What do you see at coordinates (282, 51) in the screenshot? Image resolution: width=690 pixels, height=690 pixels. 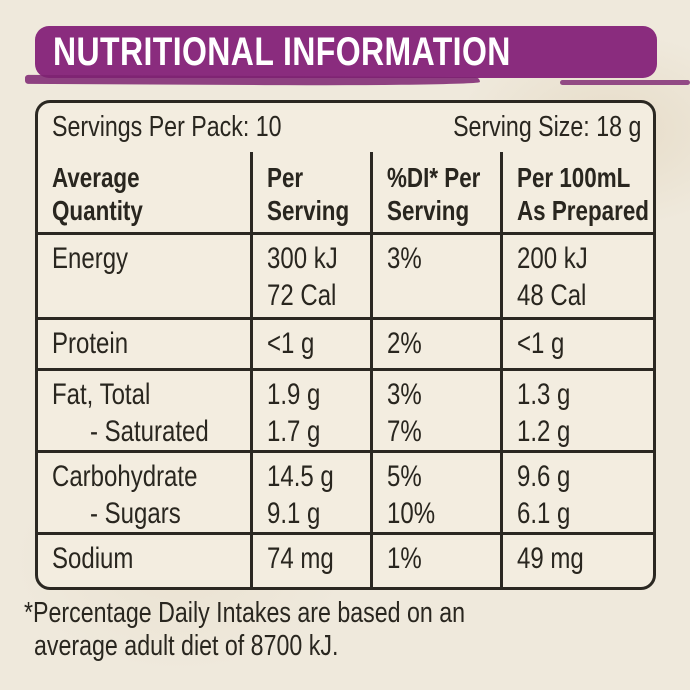 I see `page-title: NUTRITIONAL INFORMATION` at bounding box center [282, 51].